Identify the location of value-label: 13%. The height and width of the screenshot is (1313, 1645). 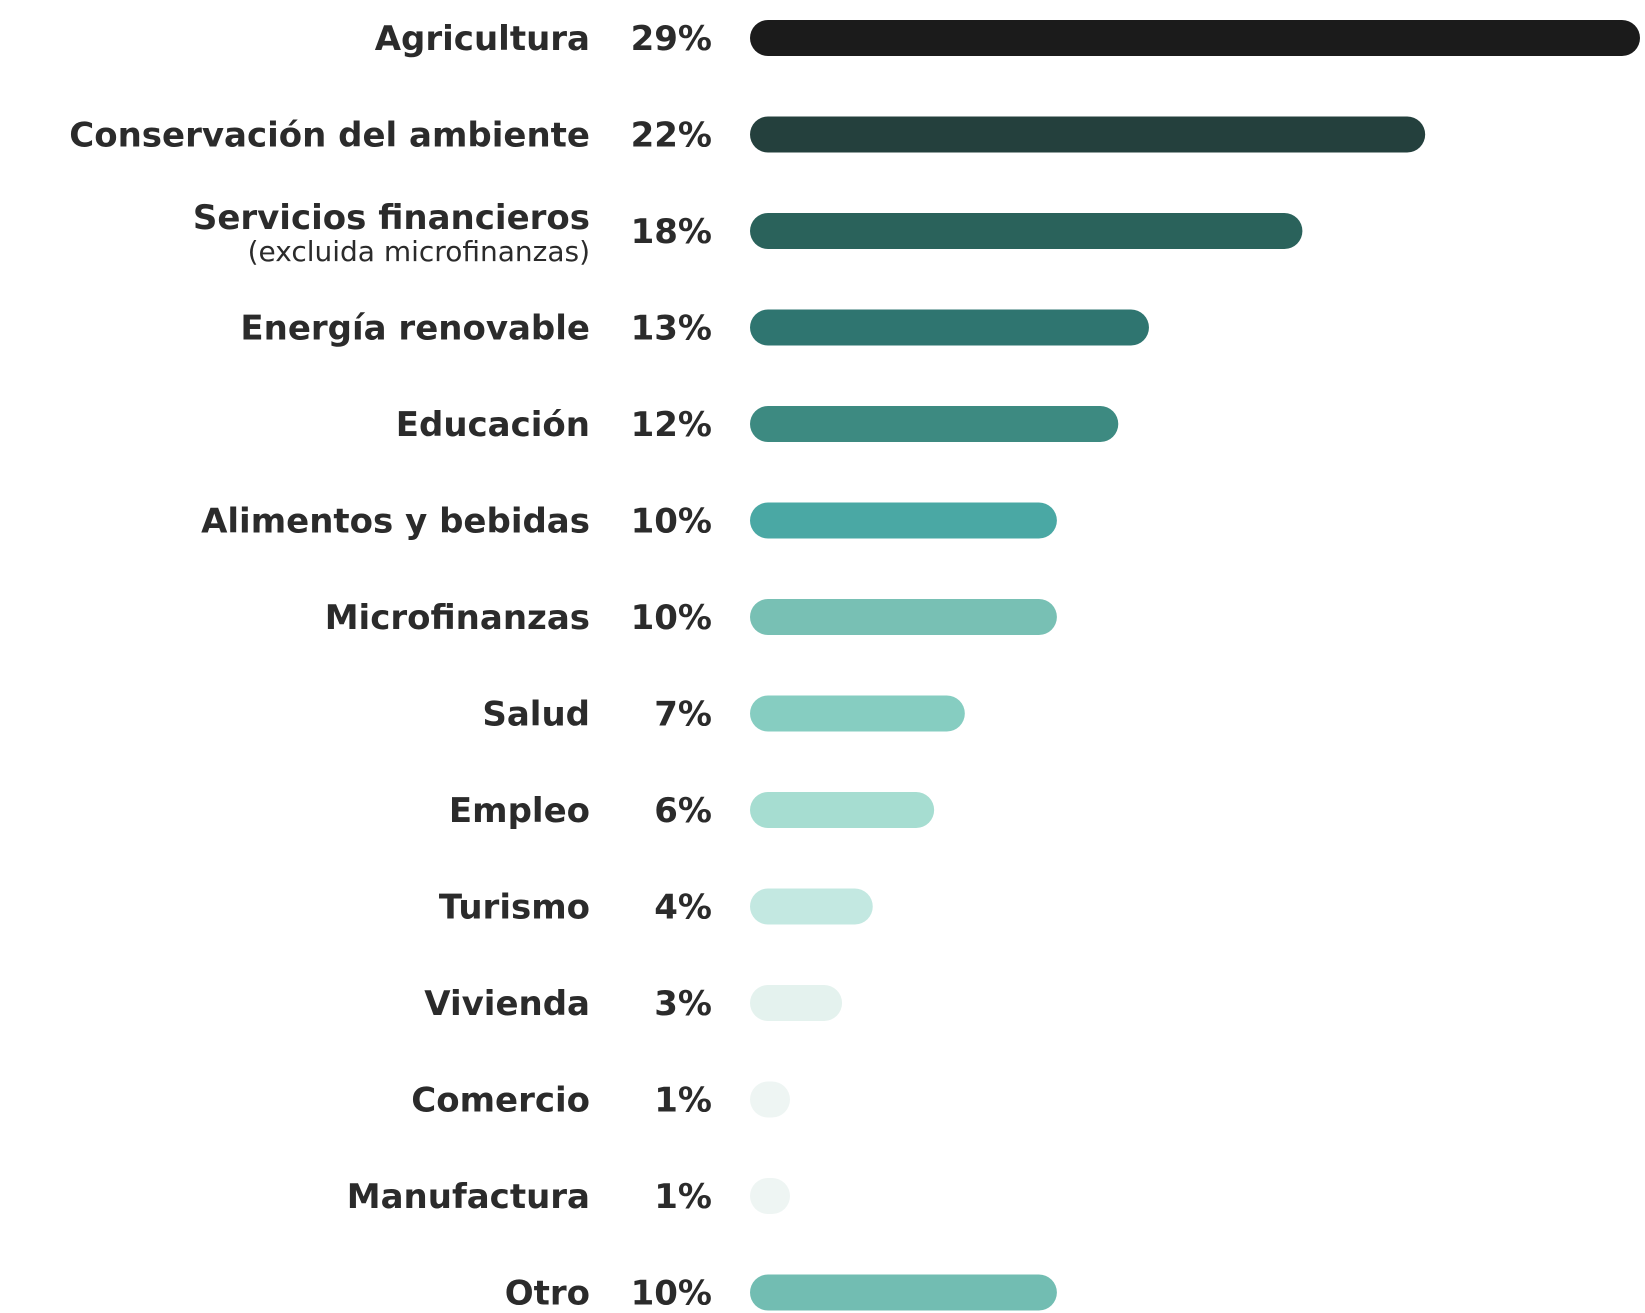
(671, 329).